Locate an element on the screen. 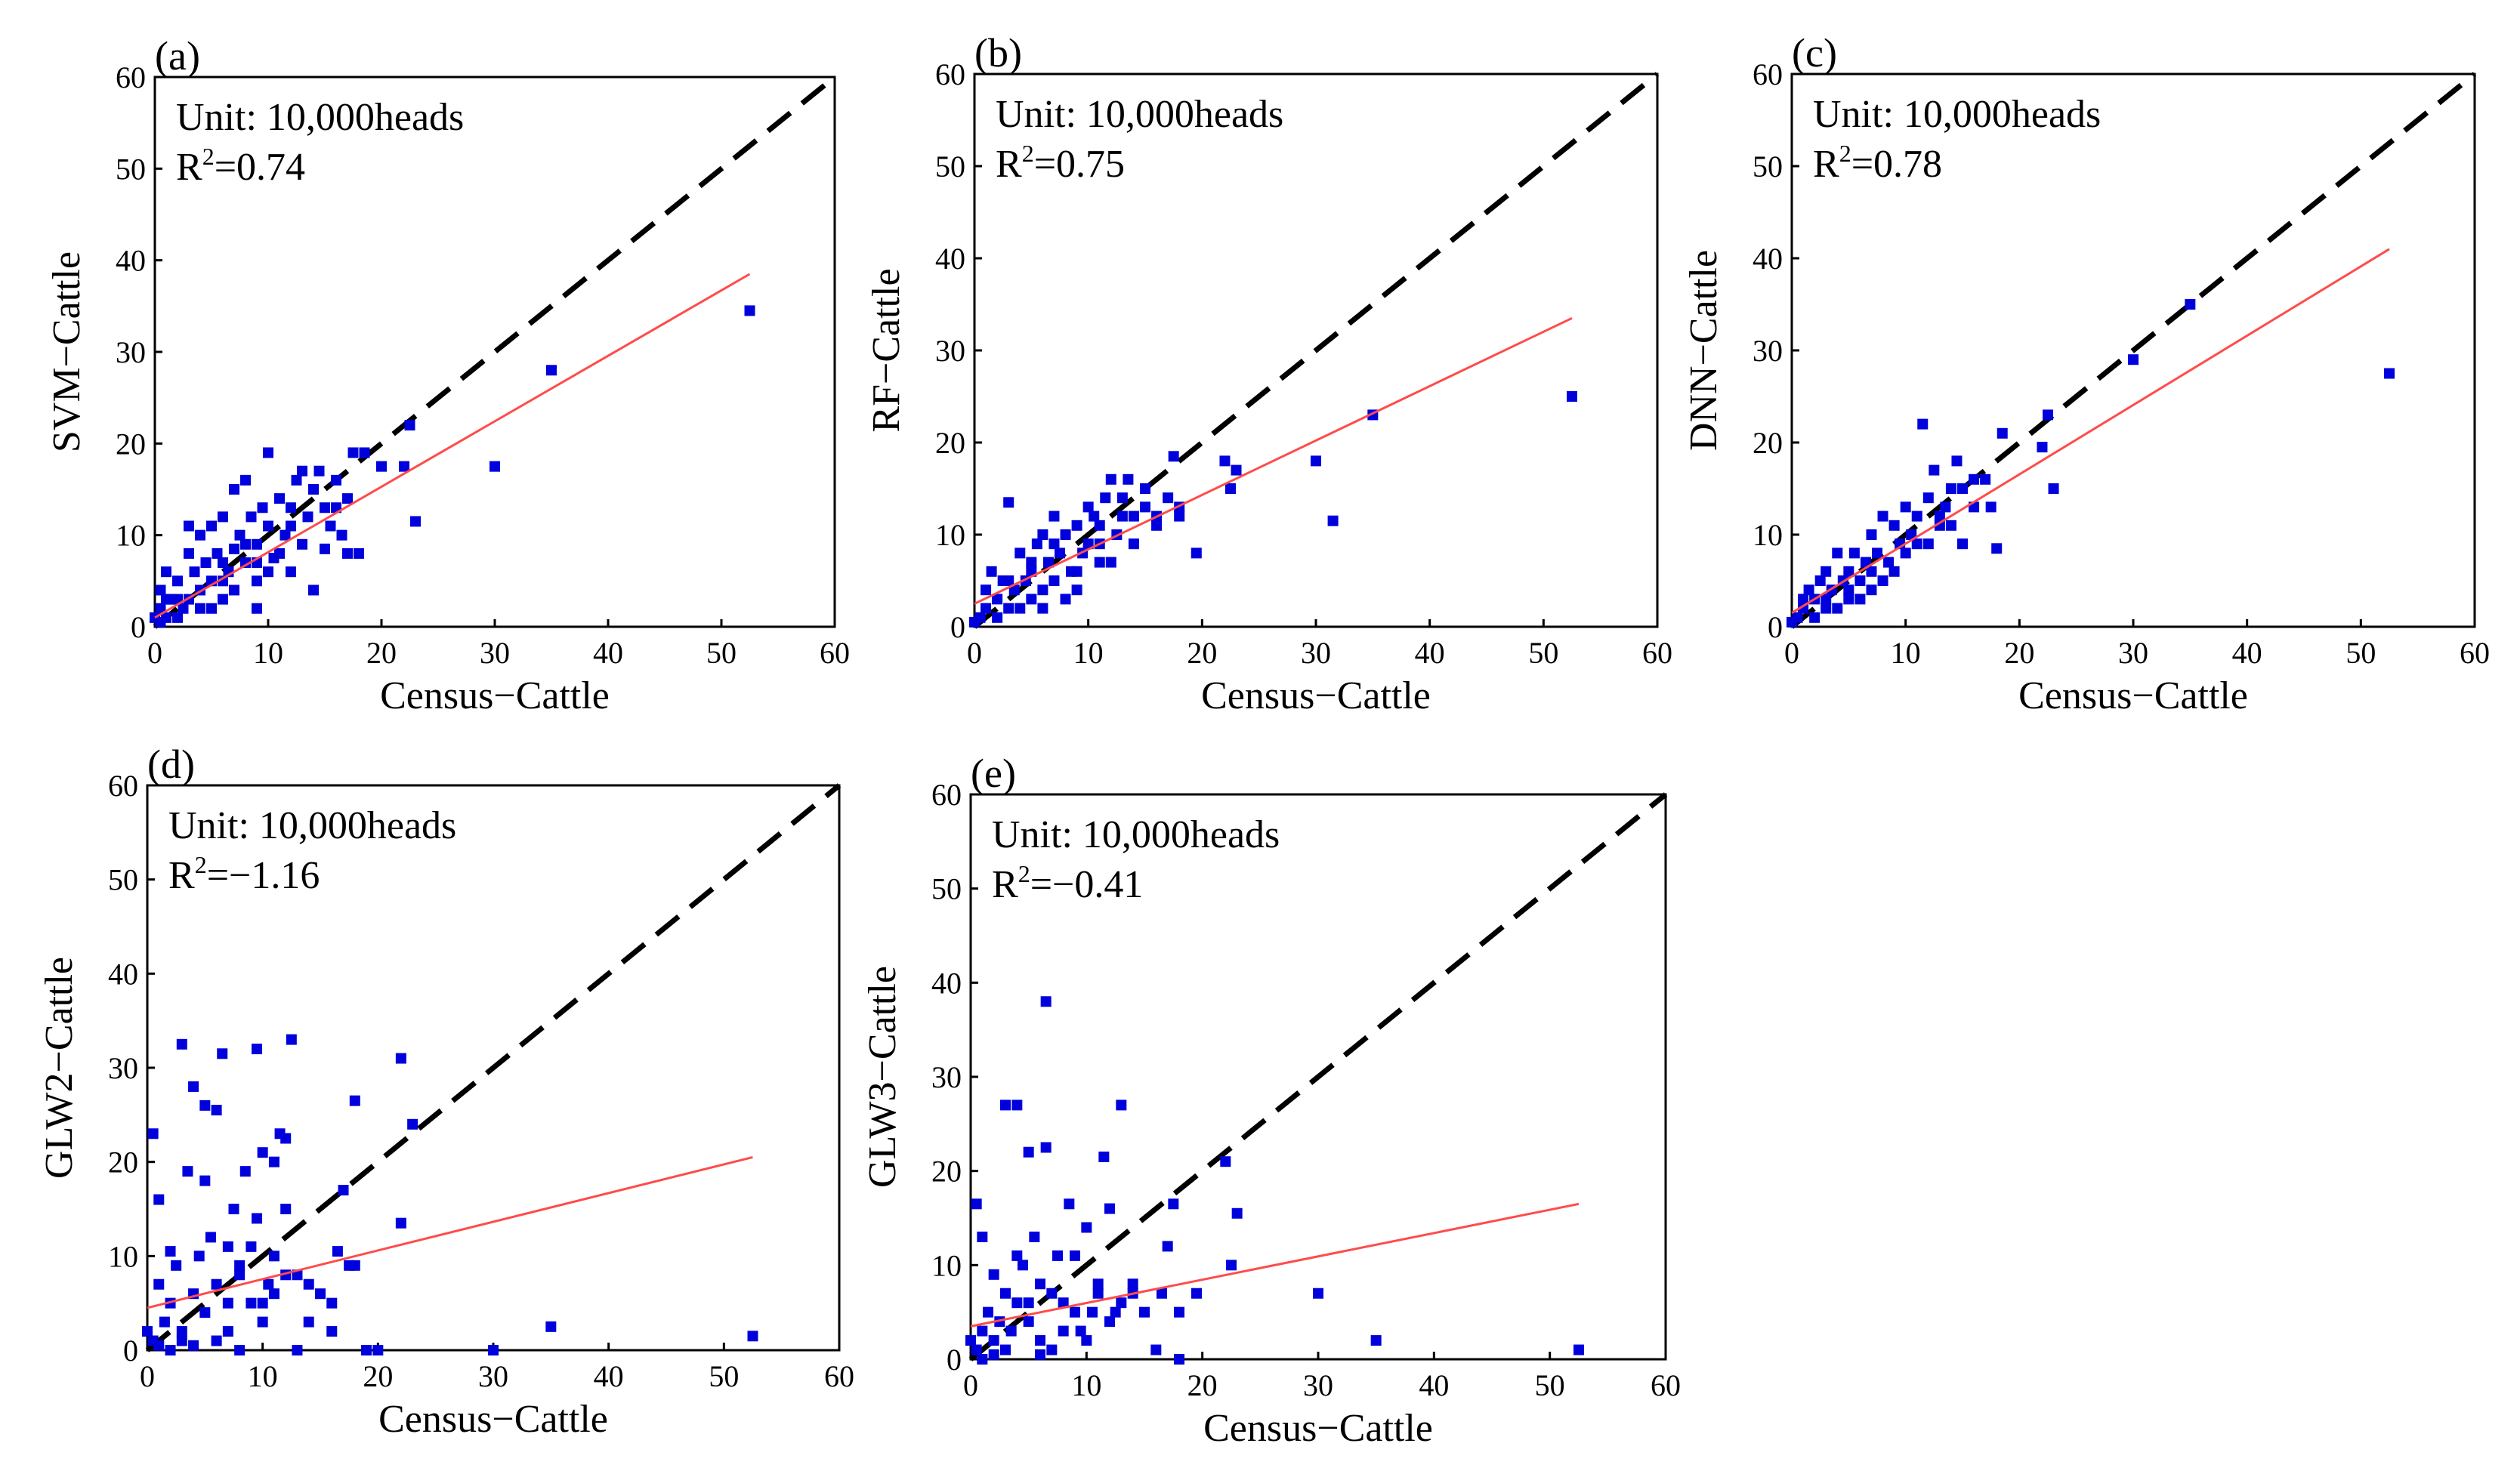 The width and height of the screenshot is (2520, 1468). r2-value: =−0.41 is located at coordinates (1087, 884).